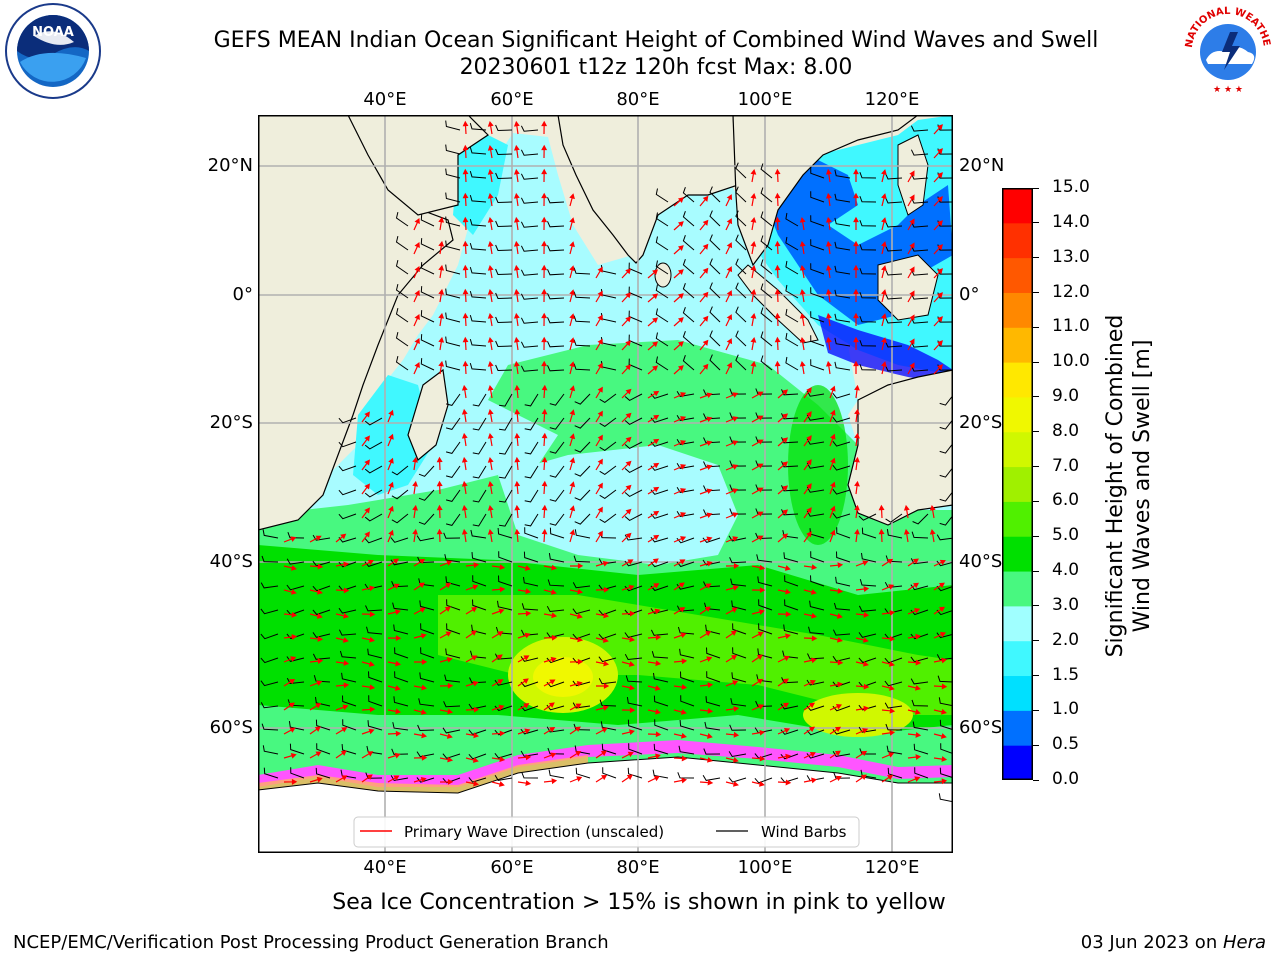 The image size is (1280, 960). What do you see at coordinates (605, 763) in the screenshot?
I see `sea-ice-edge` at bounding box center [605, 763].